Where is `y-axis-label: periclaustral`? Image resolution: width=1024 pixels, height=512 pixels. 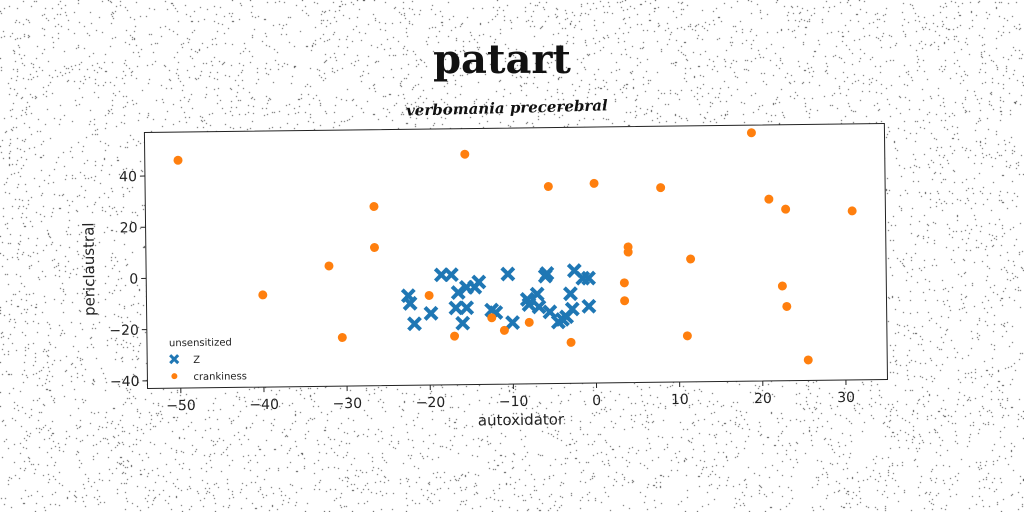 y-axis-label: periclaustral is located at coordinates (89, 269).